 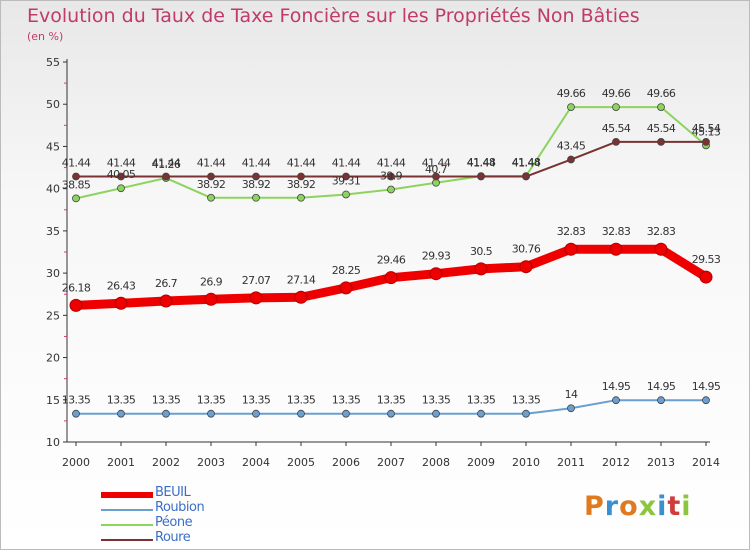 I want to click on legend-label-beuil: BEUIL, so click(x=173, y=492).